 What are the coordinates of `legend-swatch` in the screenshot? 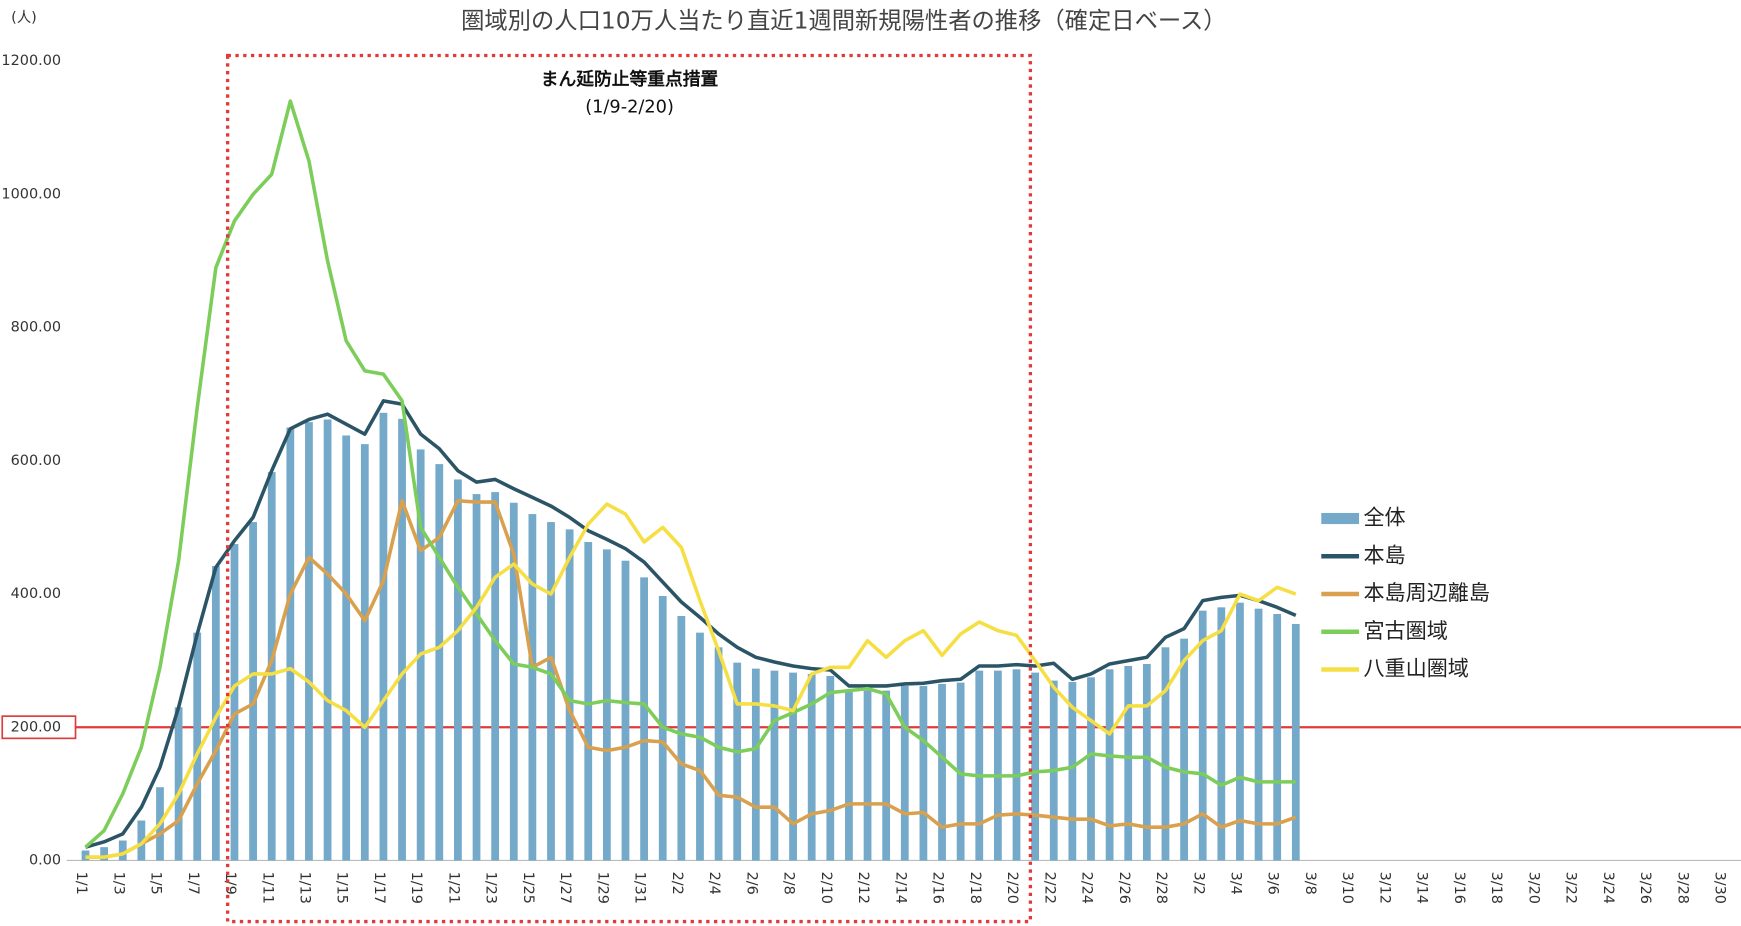 It's located at (1340, 518).